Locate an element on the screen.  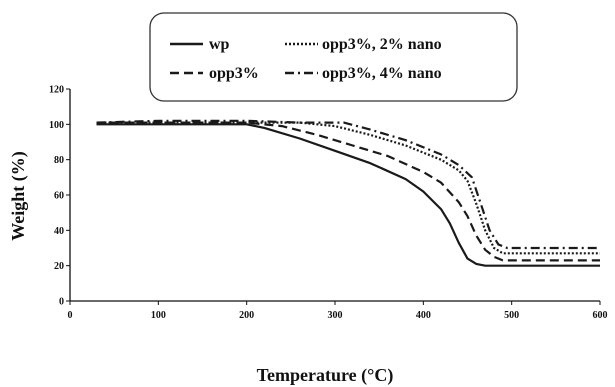
x-axis-label: Temperature (°C) is located at coordinates (325, 375).